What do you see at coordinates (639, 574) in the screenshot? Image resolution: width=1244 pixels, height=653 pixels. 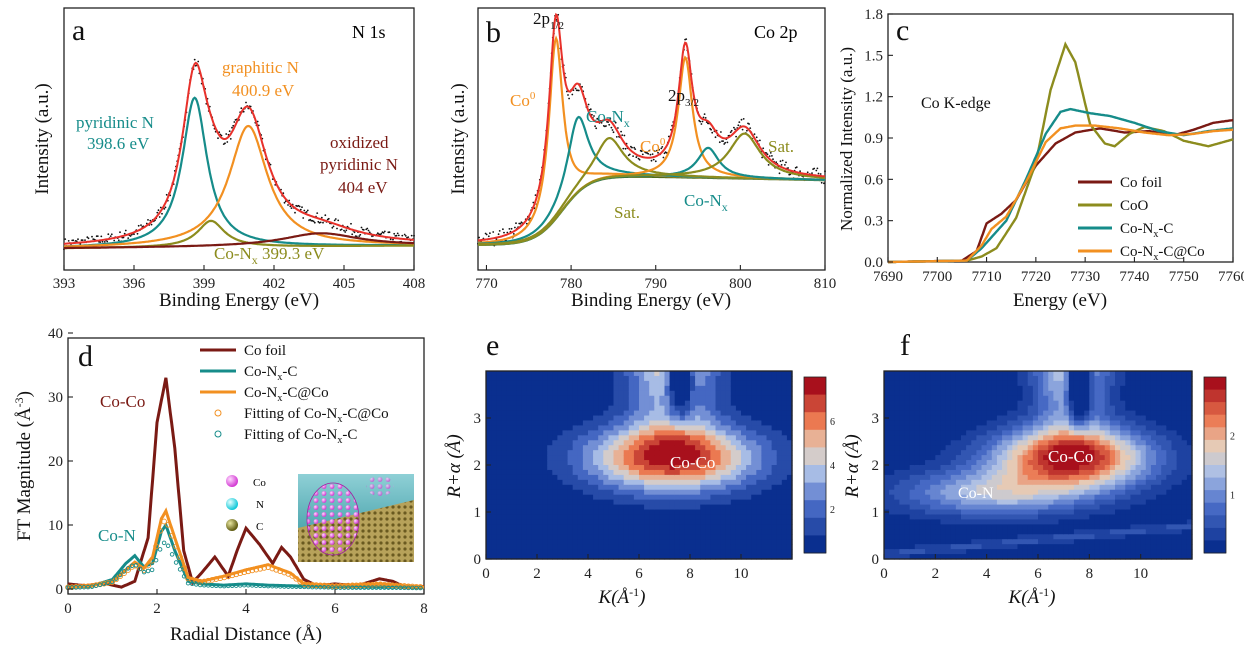 I see `x-tick-label: 6` at bounding box center [639, 574].